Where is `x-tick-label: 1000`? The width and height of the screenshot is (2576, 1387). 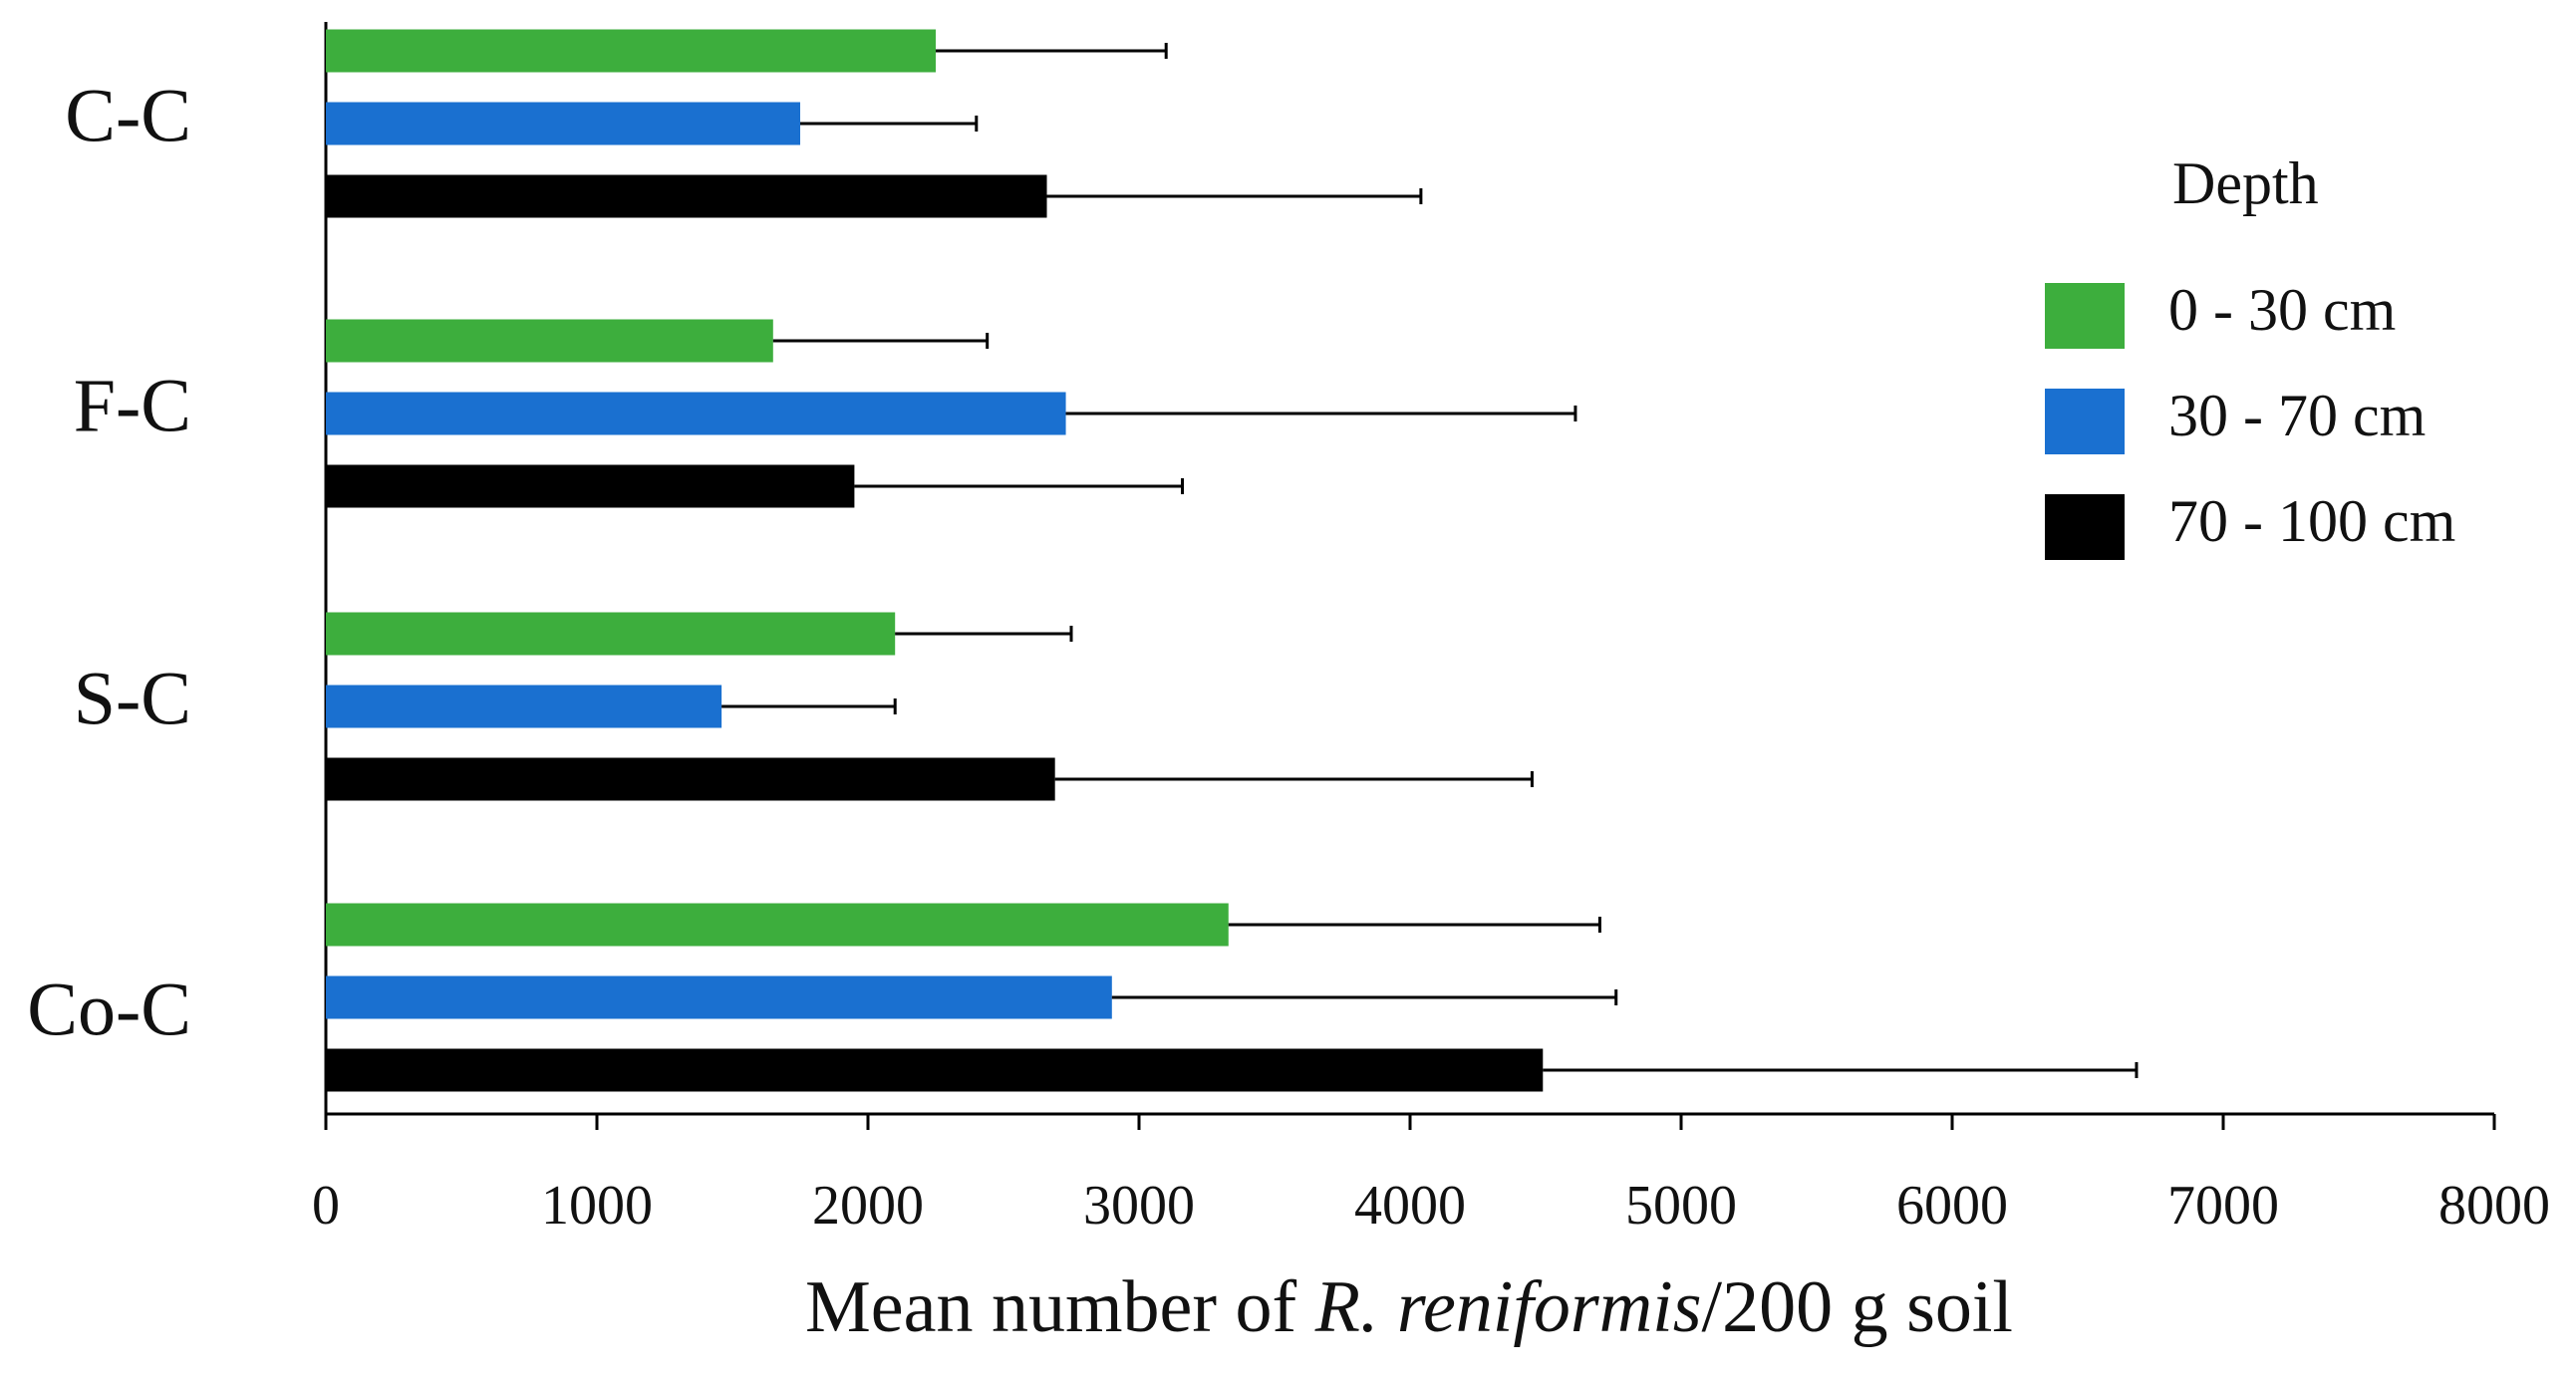 x-tick-label: 1000 is located at coordinates (597, 1206).